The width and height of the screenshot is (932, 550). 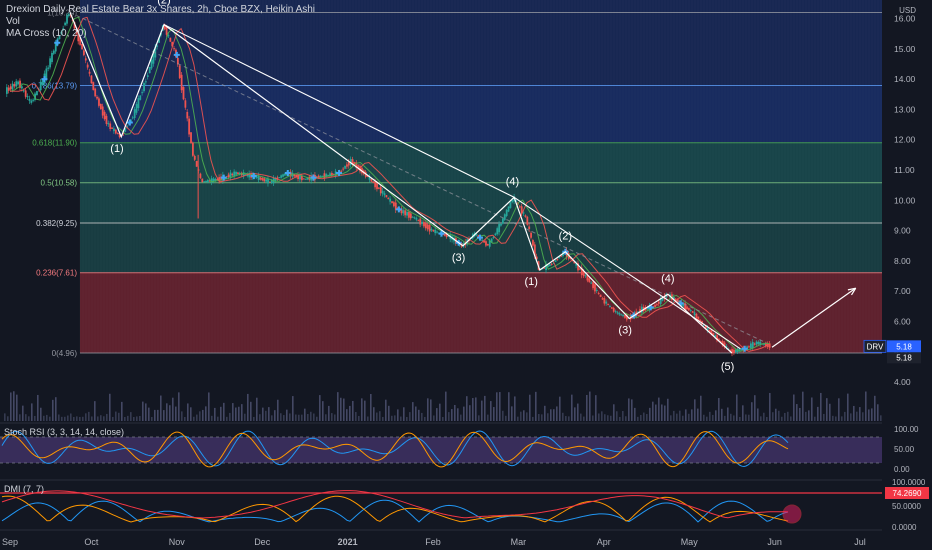 What do you see at coordinates (907, 493) in the screenshot?
I see `dmi-value-badge` at bounding box center [907, 493].